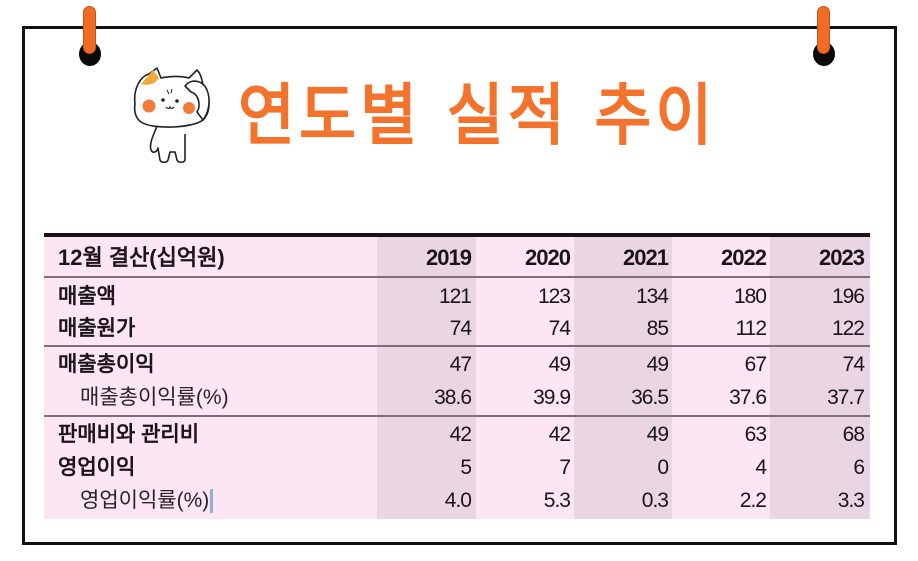 This screenshot has width=918, height=561. What do you see at coordinates (755, 434) in the screenshot?
I see `cell-value: 63` at bounding box center [755, 434].